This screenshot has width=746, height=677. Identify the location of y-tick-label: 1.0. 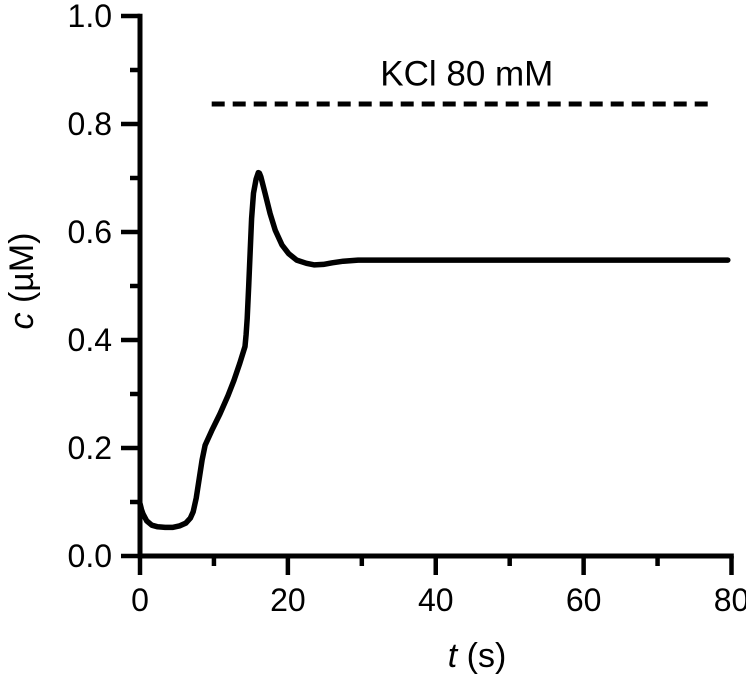
(90, 17).